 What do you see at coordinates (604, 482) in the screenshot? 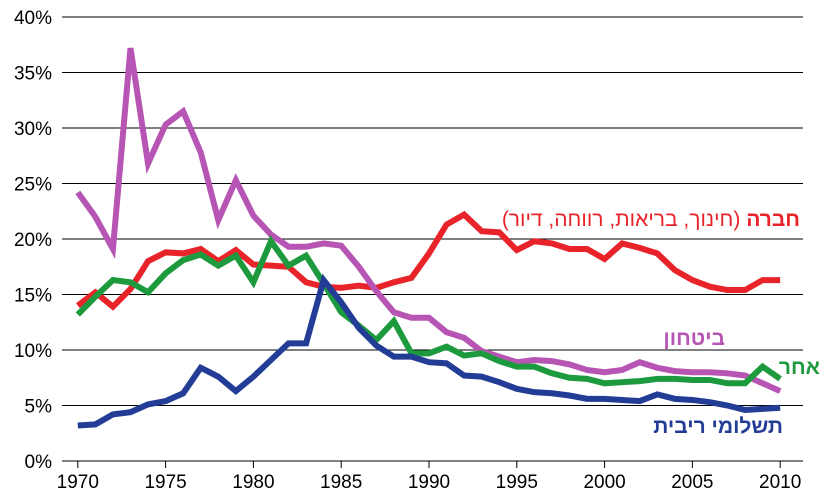
I see `x-tick-label: 2000` at bounding box center [604, 482].